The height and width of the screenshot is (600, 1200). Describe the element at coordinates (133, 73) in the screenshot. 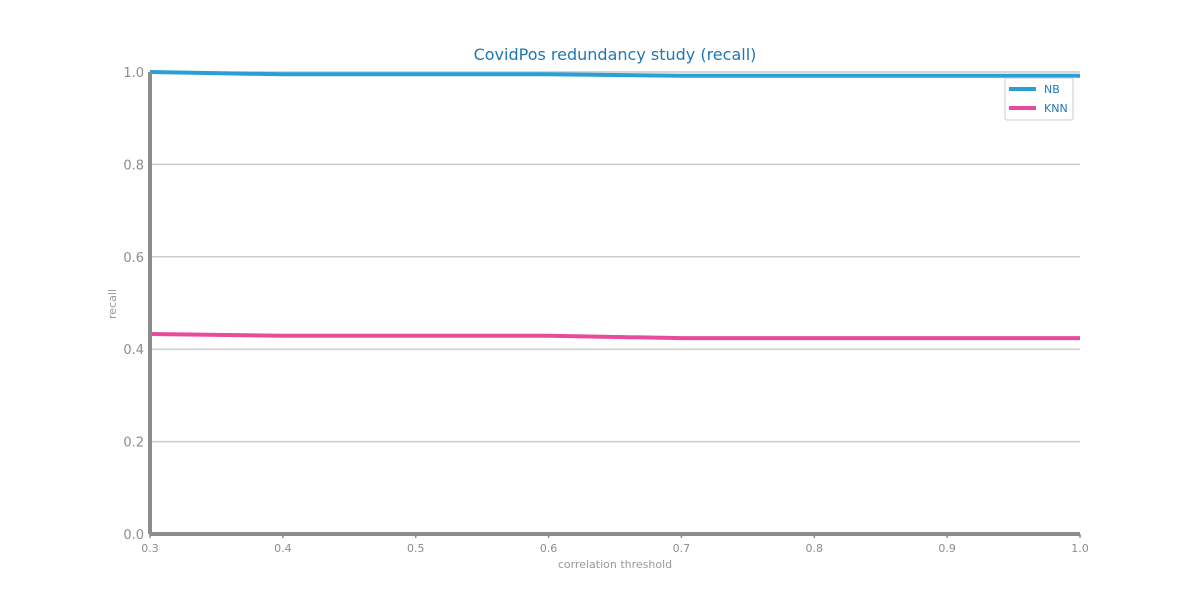

I see `y-tick-label: 1.0` at that location.